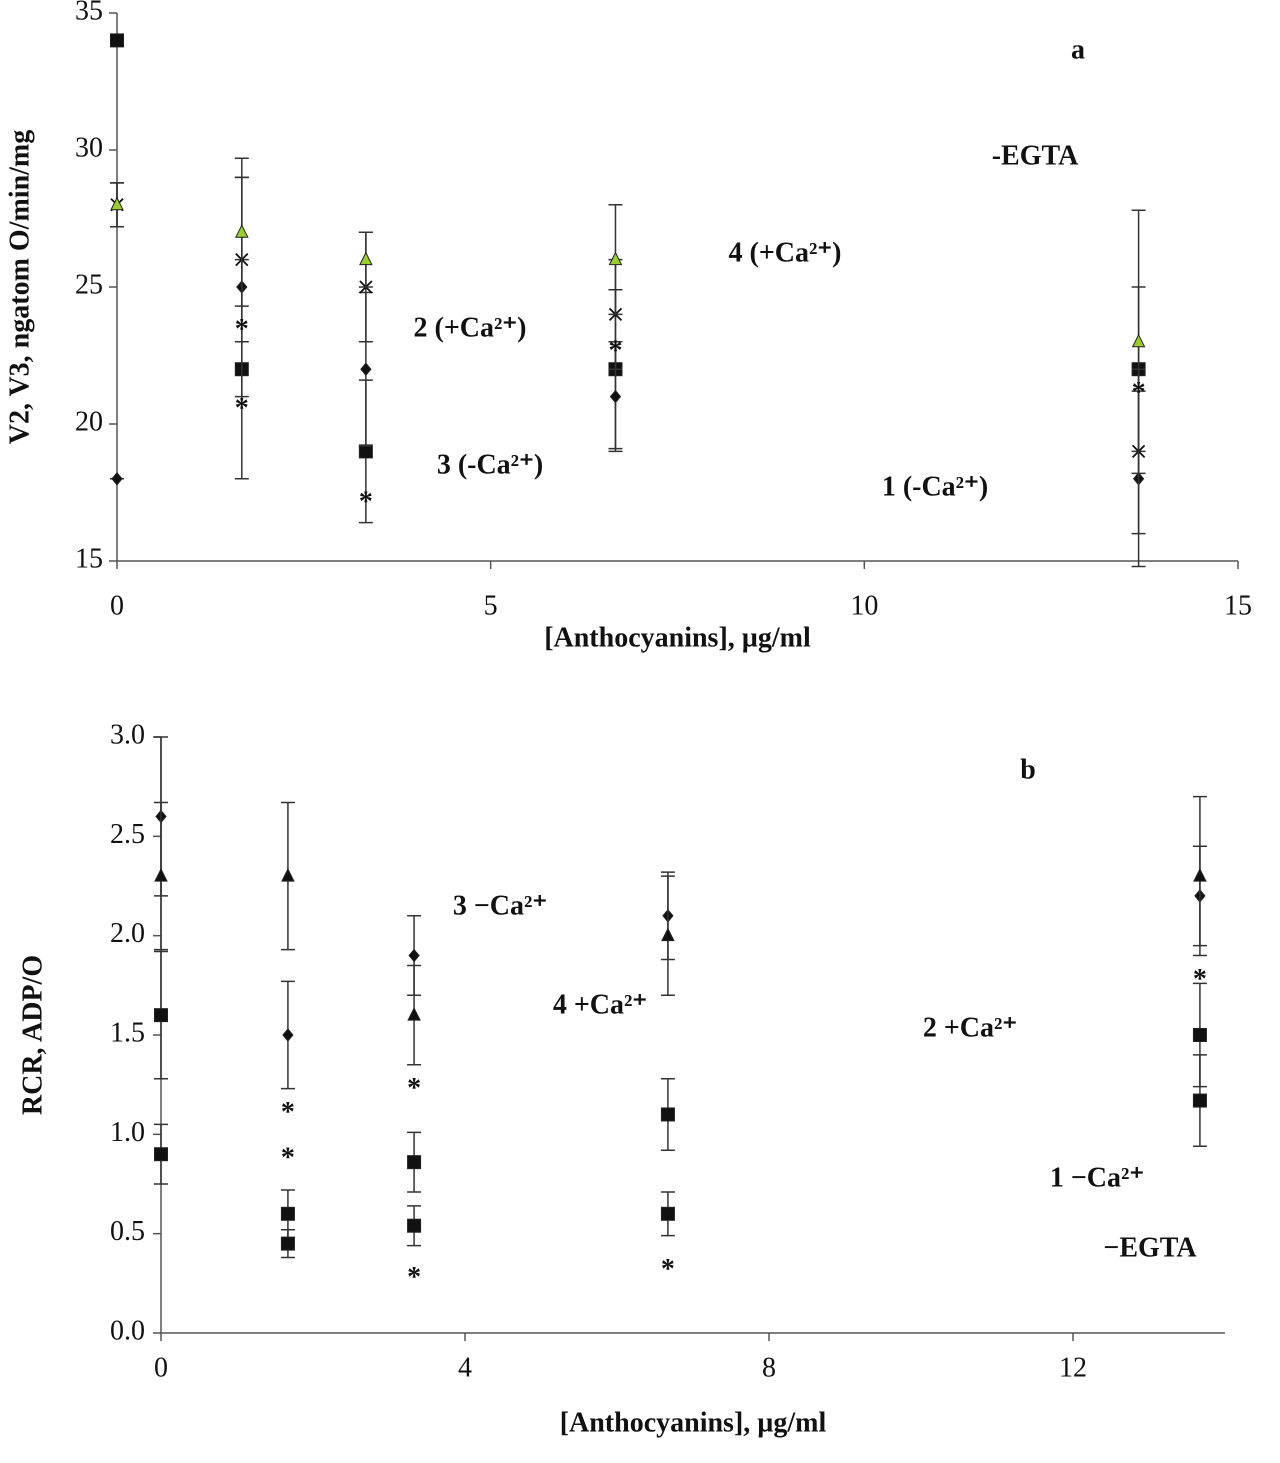 The height and width of the screenshot is (1463, 1280). What do you see at coordinates (1150, 1247) in the screenshot?
I see `condition-note: −EGTA` at bounding box center [1150, 1247].